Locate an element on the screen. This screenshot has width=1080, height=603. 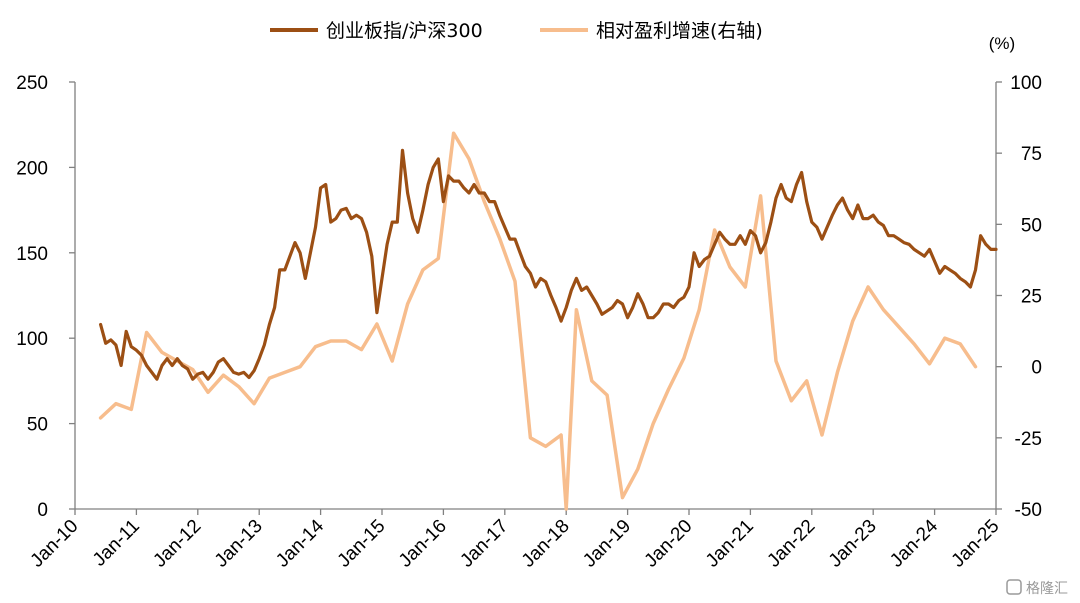
watermark: 格隆汇 is located at coordinates (1037, 588).